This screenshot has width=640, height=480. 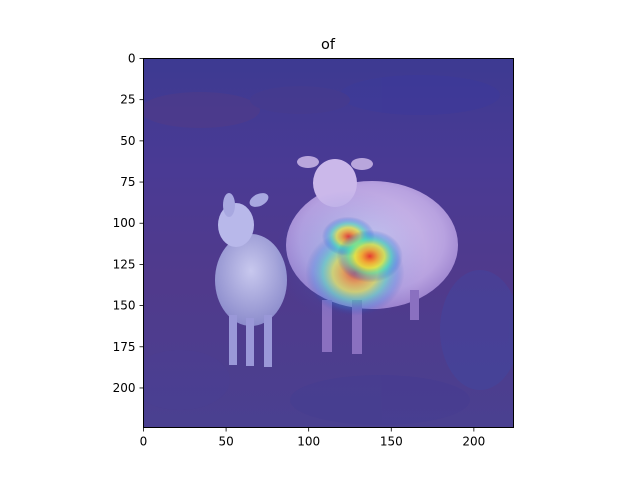 I want to click on x-tick-label: 200, so click(x=473, y=442).